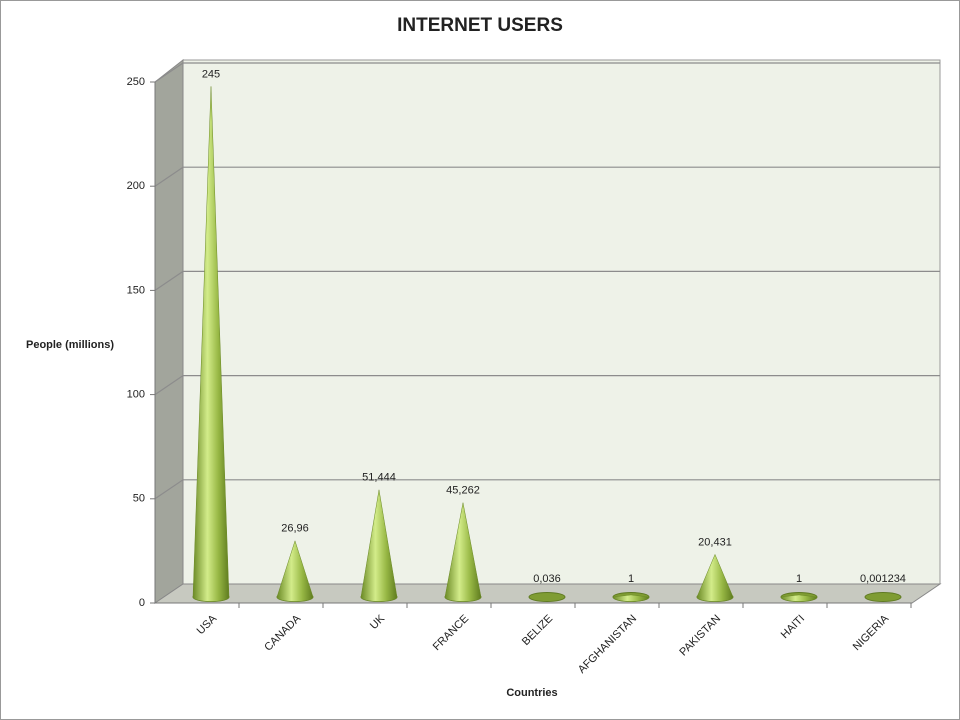 The height and width of the screenshot is (720, 960). Describe the element at coordinates (136, 395) in the screenshot. I see `y-tick-label: 100` at that location.